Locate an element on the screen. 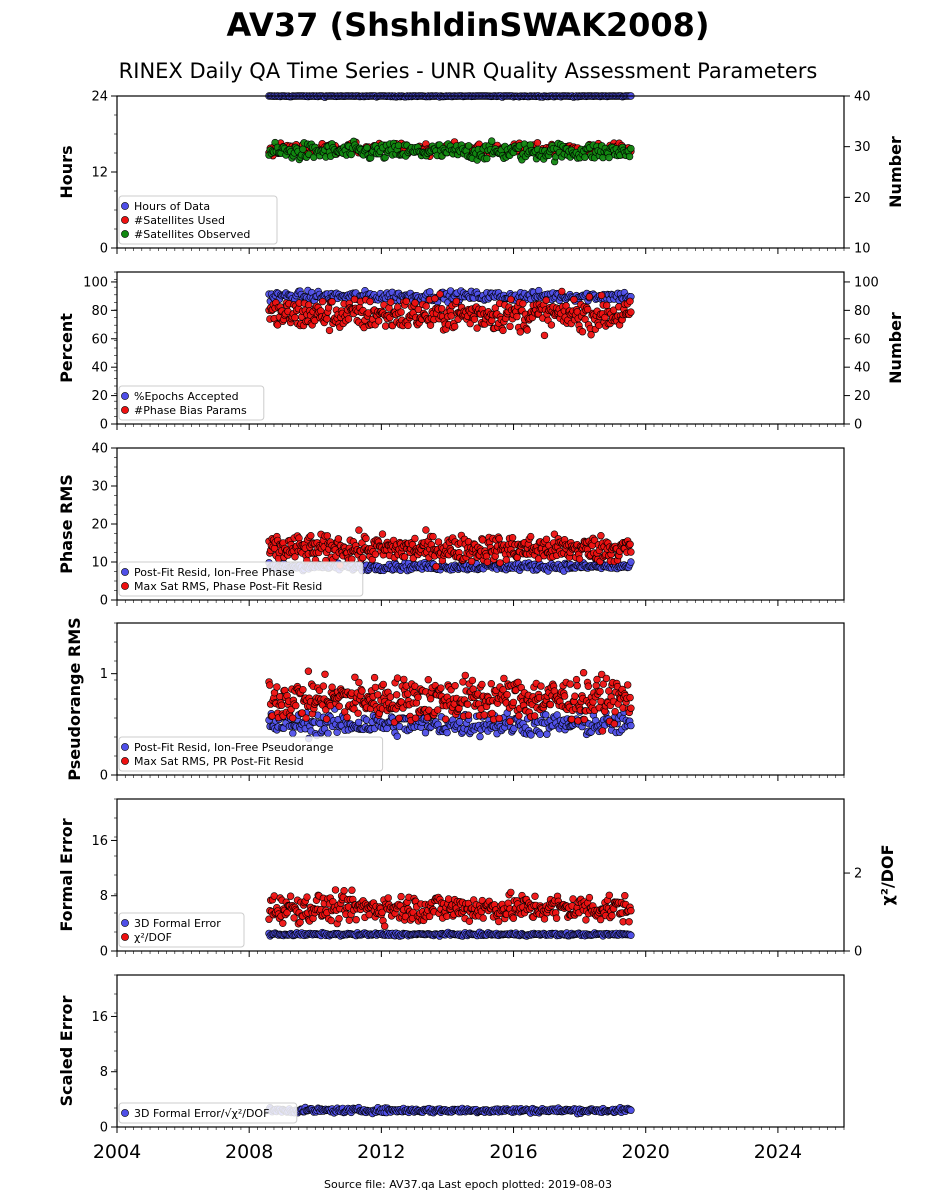 The image size is (937, 1200). legend-box is located at coordinates (191, 403).